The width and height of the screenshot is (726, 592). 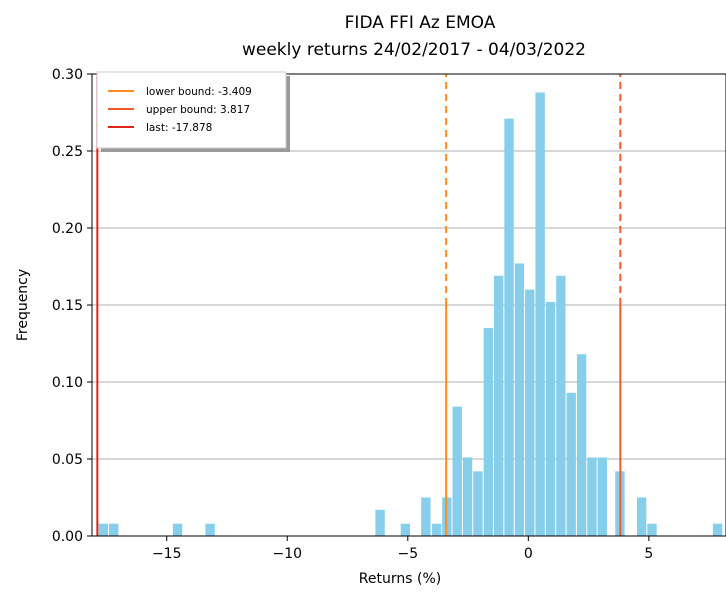 What do you see at coordinates (179, 128) in the screenshot?
I see `legend-entry-label: last: -17.878` at bounding box center [179, 128].